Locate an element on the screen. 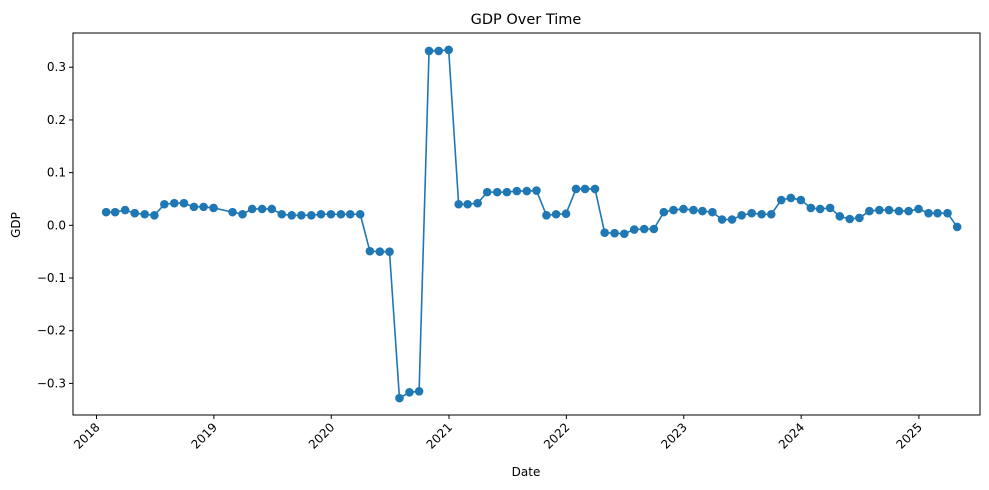 Image resolution: width=989 pixels, height=490 pixels. y-tick-label: 0.3 is located at coordinates (56, 67).